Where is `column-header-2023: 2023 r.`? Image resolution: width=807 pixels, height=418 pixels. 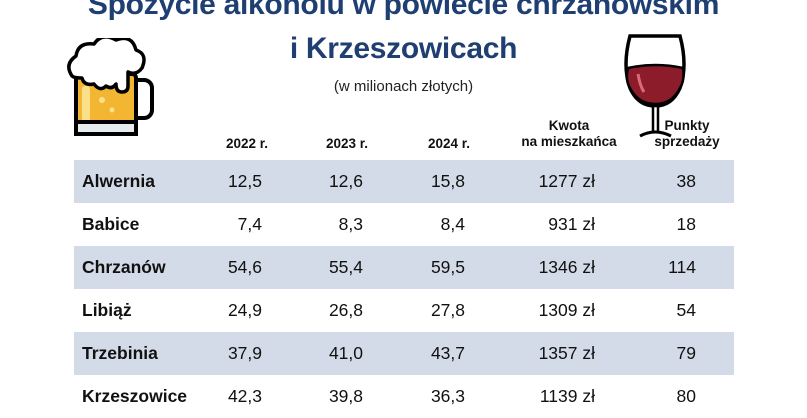
column-header-2023: 2023 r. is located at coordinates (347, 144).